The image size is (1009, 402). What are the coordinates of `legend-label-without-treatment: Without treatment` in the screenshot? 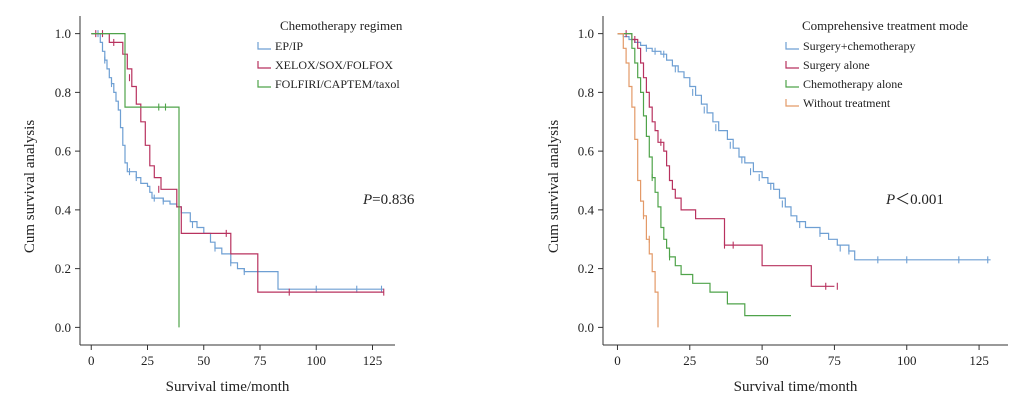 It's located at (847, 103).